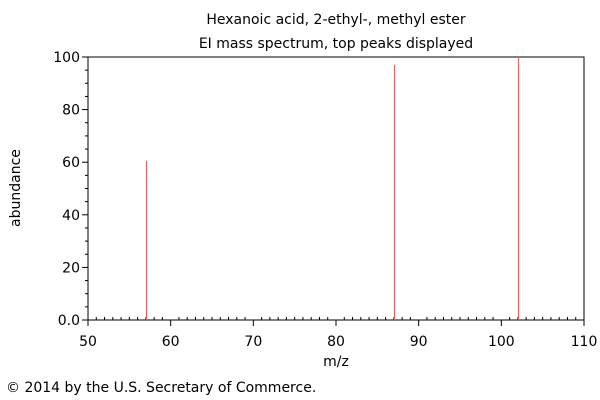  What do you see at coordinates (253, 342) in the screenshot?
I see `x-tick-label: 70` at bounding box center [253, 342].